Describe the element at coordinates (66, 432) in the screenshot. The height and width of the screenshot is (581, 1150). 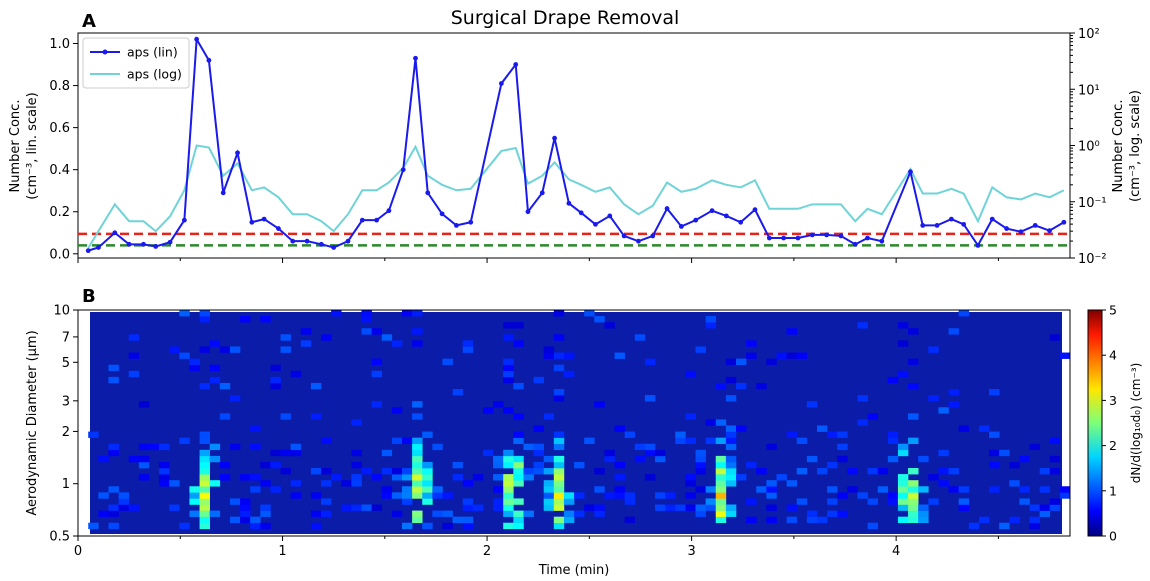
I see `heatmap-y-tick-label: 2` at that location.